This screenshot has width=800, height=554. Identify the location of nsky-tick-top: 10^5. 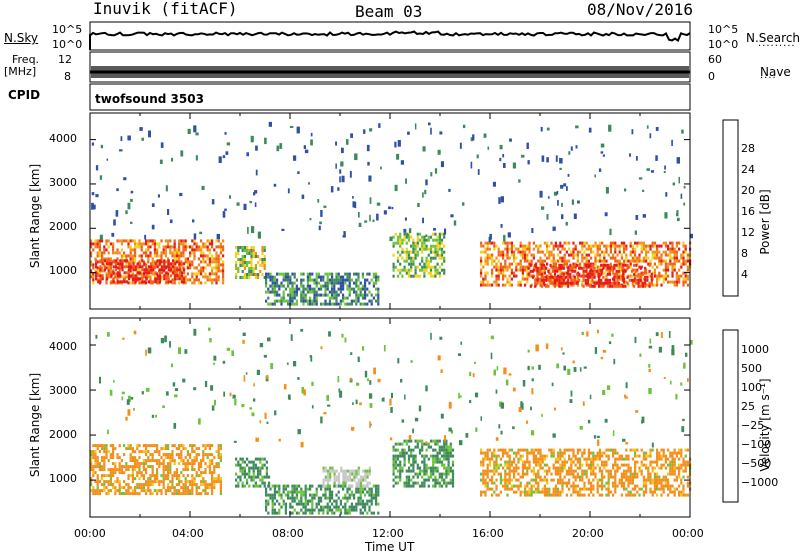
(67, 29).